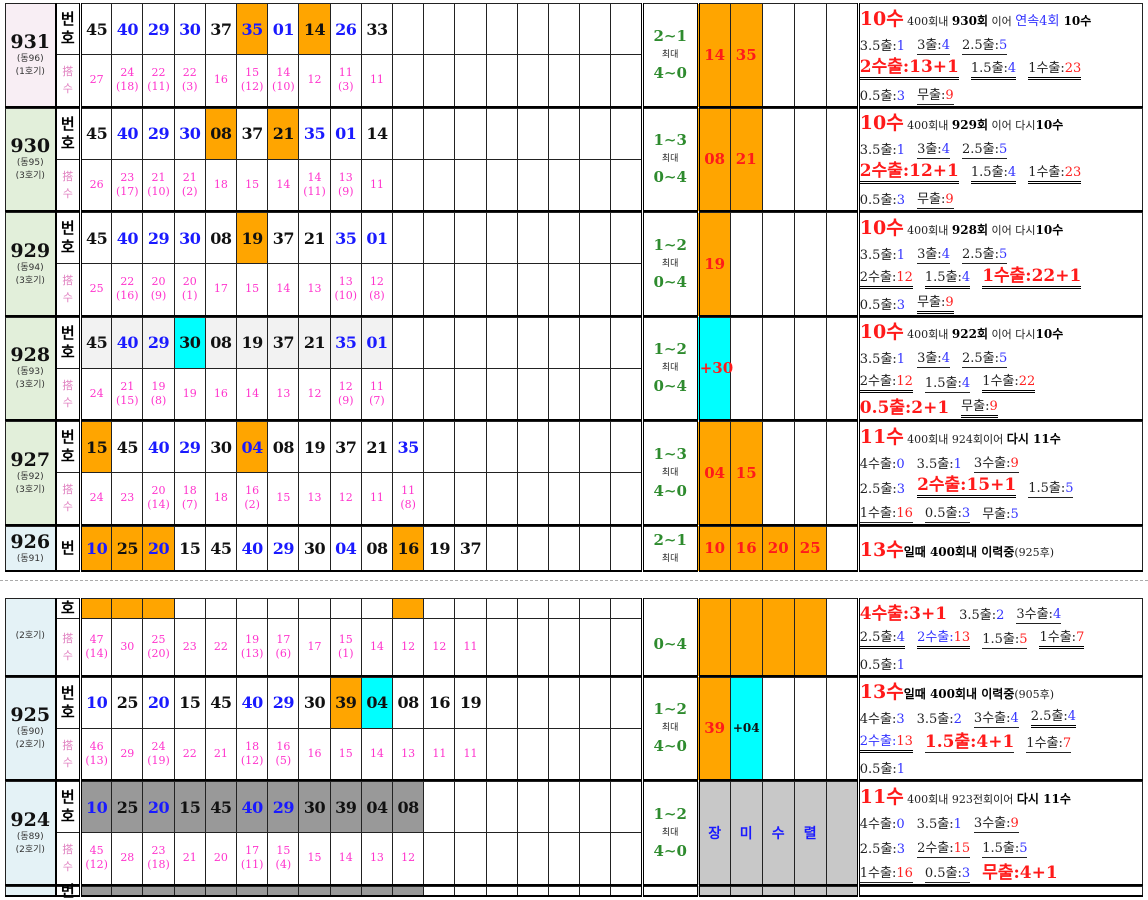 The image size is (1148, 900). I want to click on count-row: 搭 수 25 22 (16) 20 (9) 20 (1) 17 15 14 13 13 (10) 12 (8), so click(574, 289).